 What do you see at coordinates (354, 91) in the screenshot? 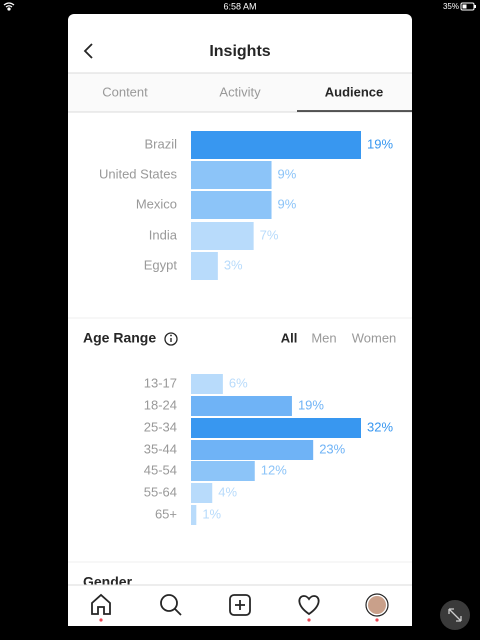
I see `tab: Audience` at bounding box center [354, 91].